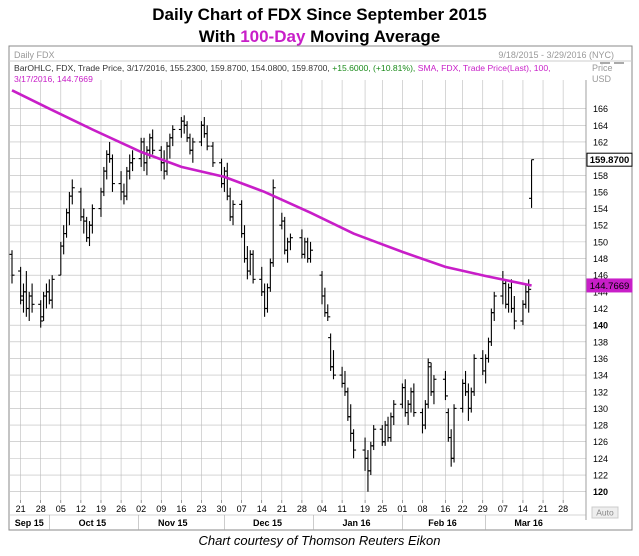 The width and height of the screenshot is (639, 556). I want to click on price-axis-label: Price, so click(602, 68).